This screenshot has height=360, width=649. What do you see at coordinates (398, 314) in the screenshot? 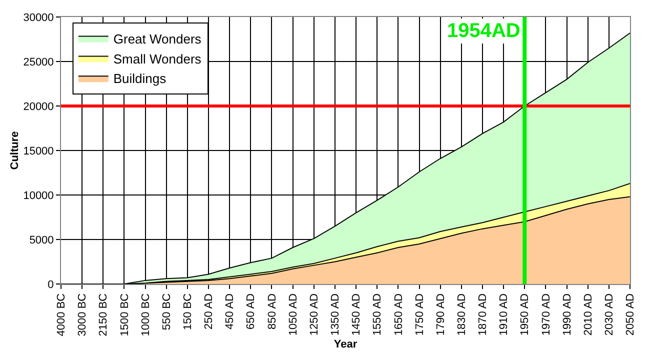
I see `x-tick-label: 1650 AD` at bounding box center [398, 314].